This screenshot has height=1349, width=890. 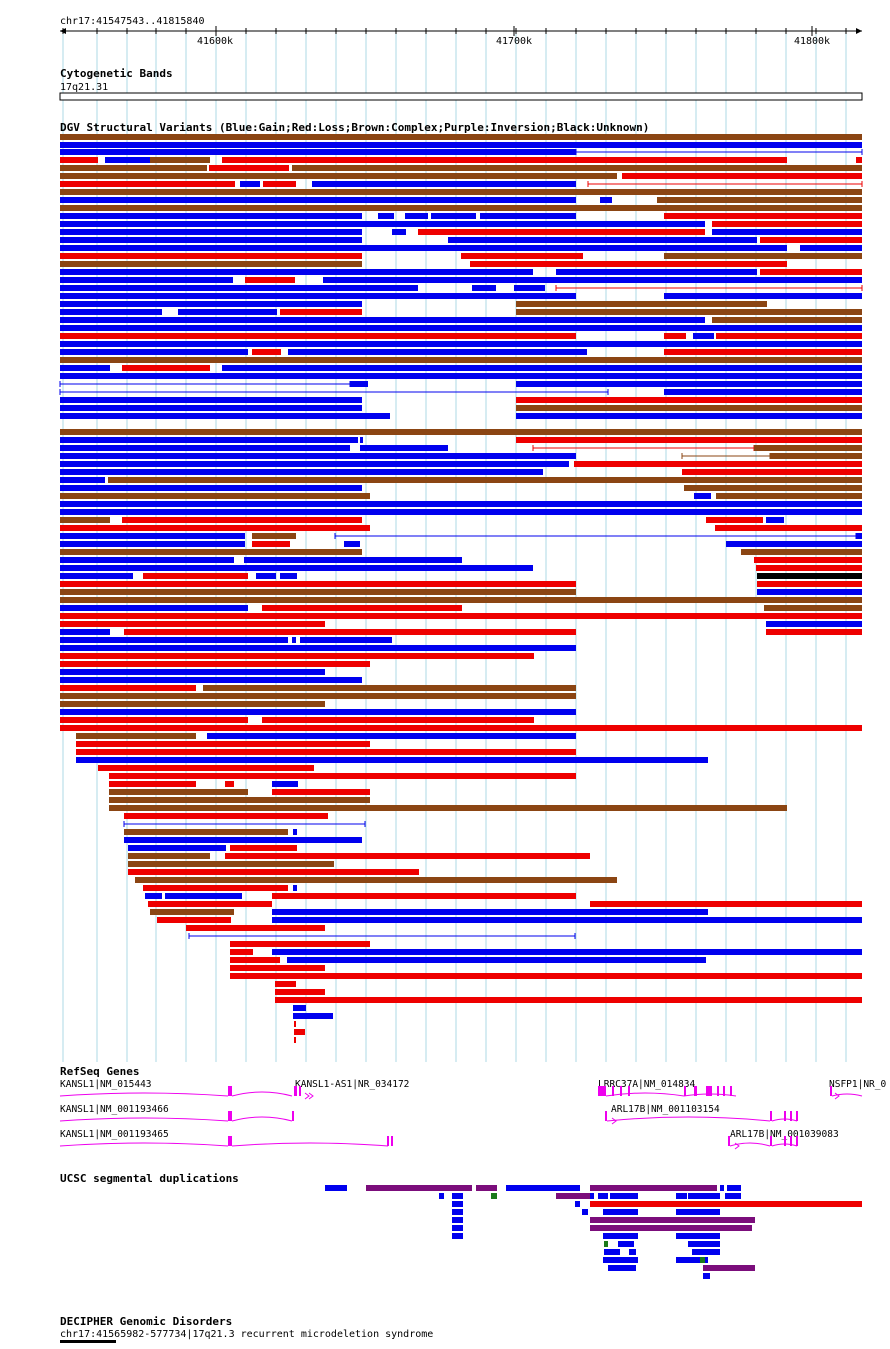 I want to click on segdup-track: UCSC segmental duplications, so click(x=461, y=1225).